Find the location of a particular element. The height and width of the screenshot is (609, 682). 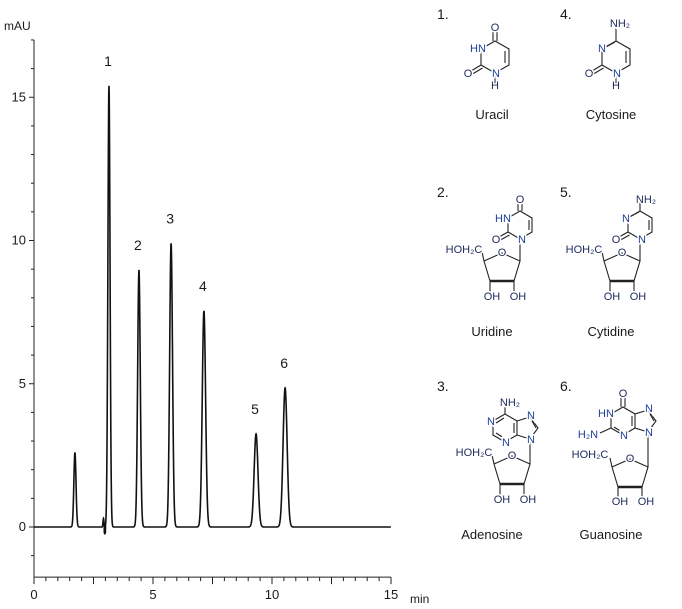

compound-number: 6. is located at coordinates (566, 386).